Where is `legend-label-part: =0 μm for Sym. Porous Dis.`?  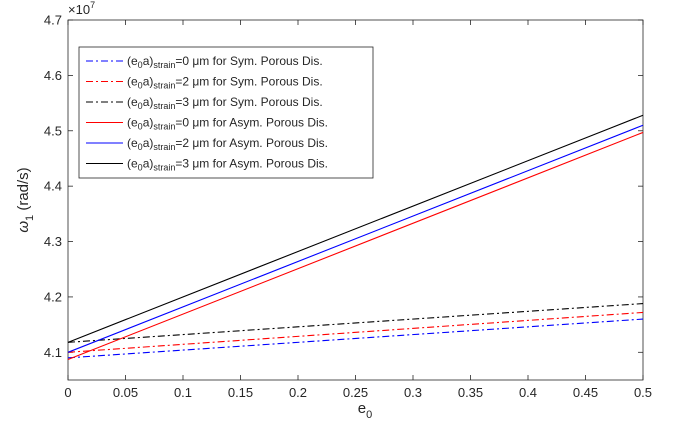 legend-label-part: =0 μm for Sym. Porous Dis. is located at coordinates (248, 61).